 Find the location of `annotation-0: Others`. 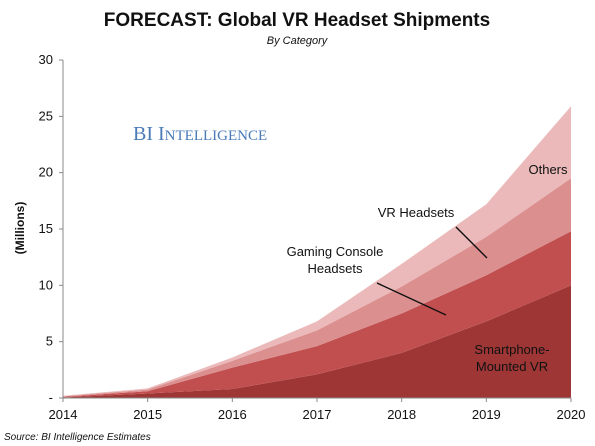

annotation-0: Others is located at coordinates (548, 169).